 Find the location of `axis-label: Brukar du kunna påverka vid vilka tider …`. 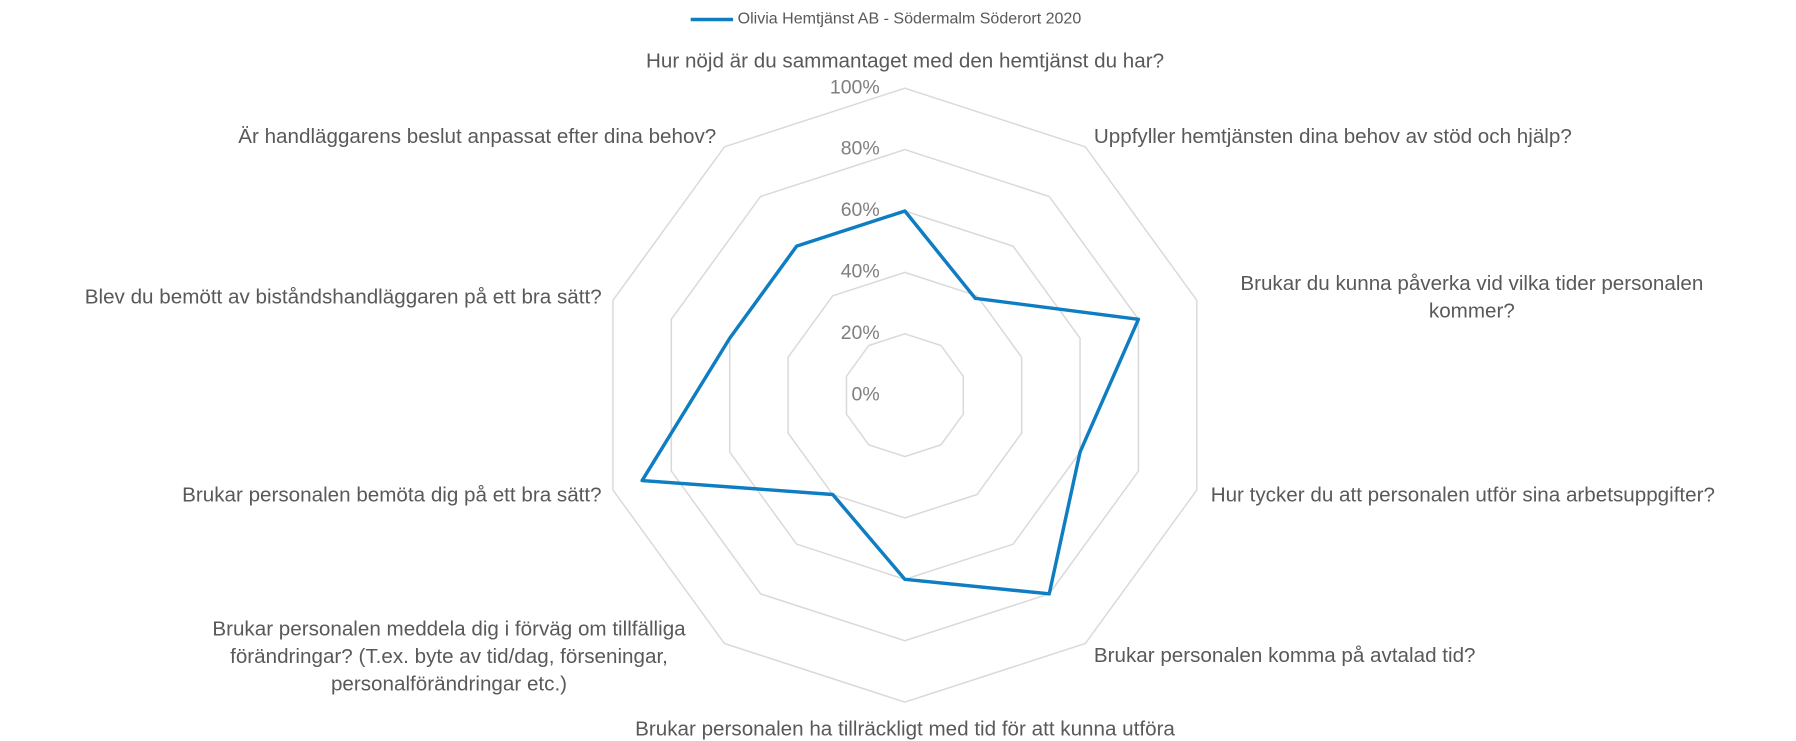

axis-label: Brukar du kunna påverka vid vilka tider … is located at coordinates (1472, 296).